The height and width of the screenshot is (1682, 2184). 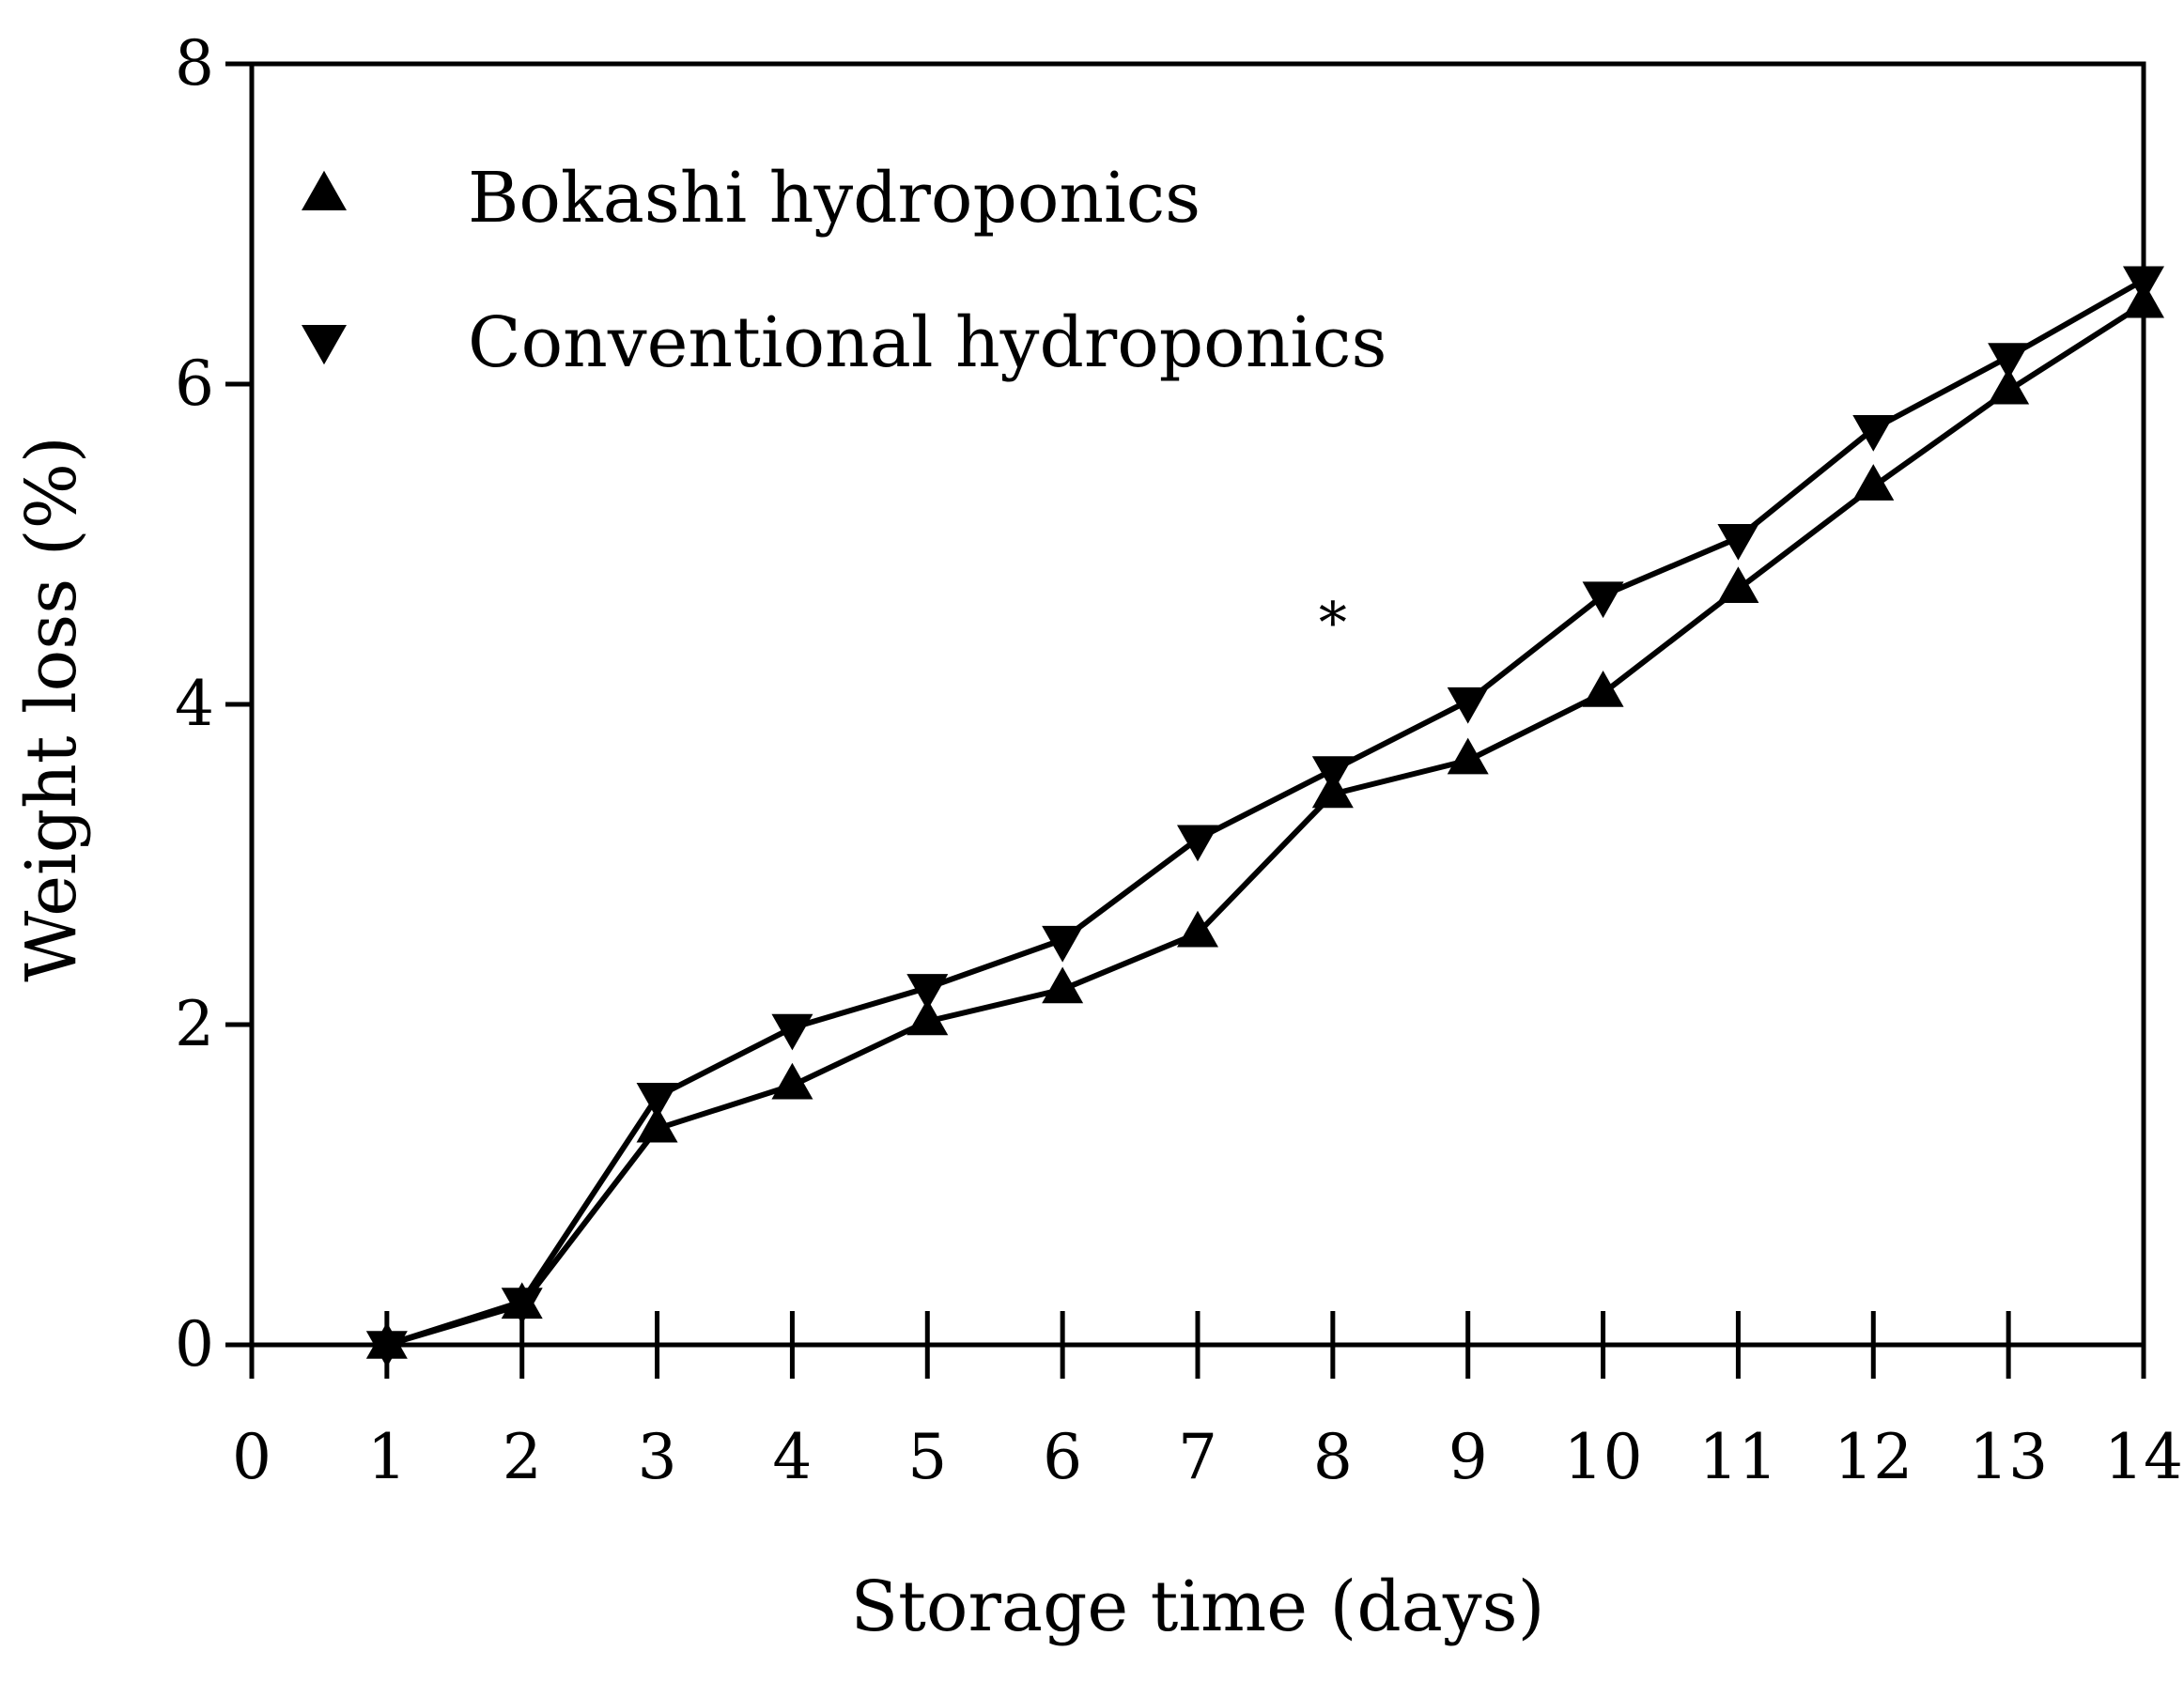 I want to click on significance-asterisk: *, so click(x=1333, y=623).